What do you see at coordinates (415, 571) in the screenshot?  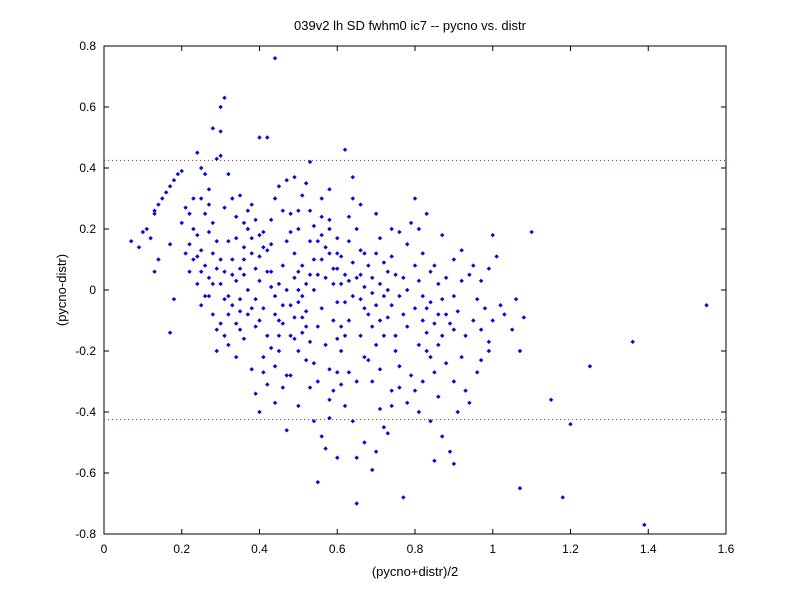 I see `x-axis-label: (pycno+distr)/2` at bounding box center [415, 571].